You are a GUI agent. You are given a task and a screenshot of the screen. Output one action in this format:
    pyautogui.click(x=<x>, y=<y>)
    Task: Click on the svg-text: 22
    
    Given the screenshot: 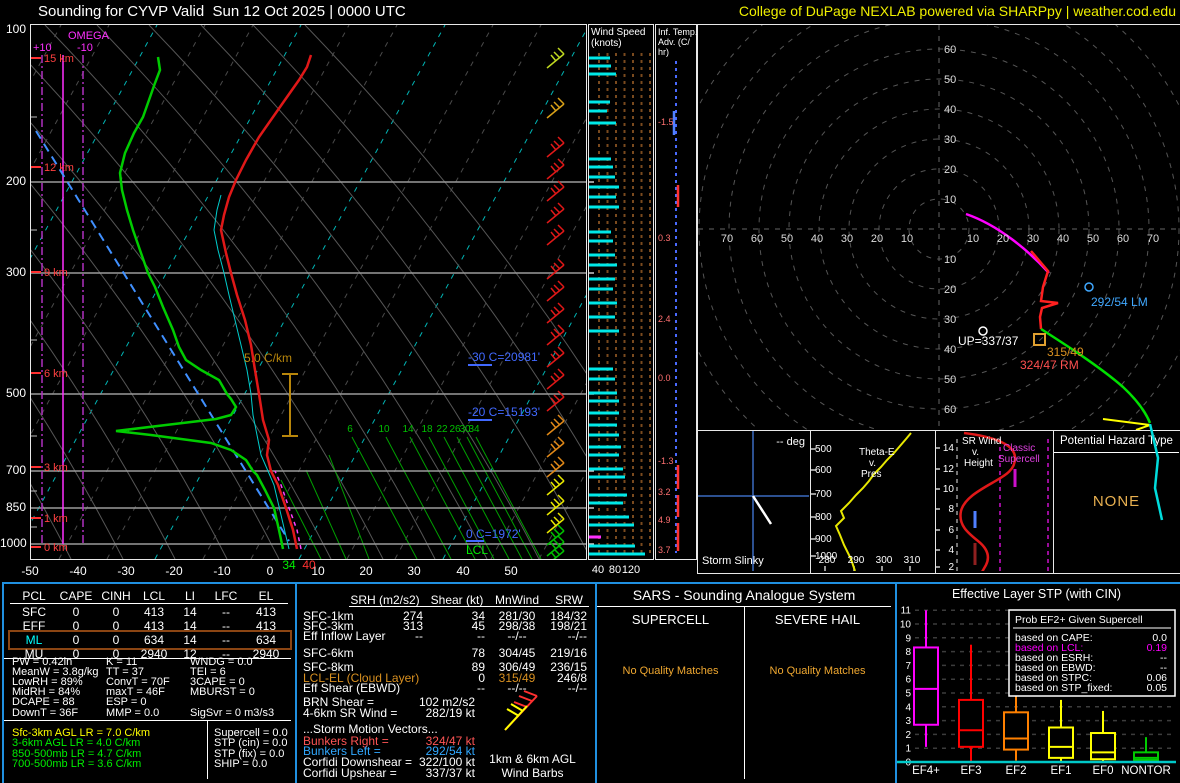 What is the action you would take?
    pyautogui.click(x=442, y=429)
    